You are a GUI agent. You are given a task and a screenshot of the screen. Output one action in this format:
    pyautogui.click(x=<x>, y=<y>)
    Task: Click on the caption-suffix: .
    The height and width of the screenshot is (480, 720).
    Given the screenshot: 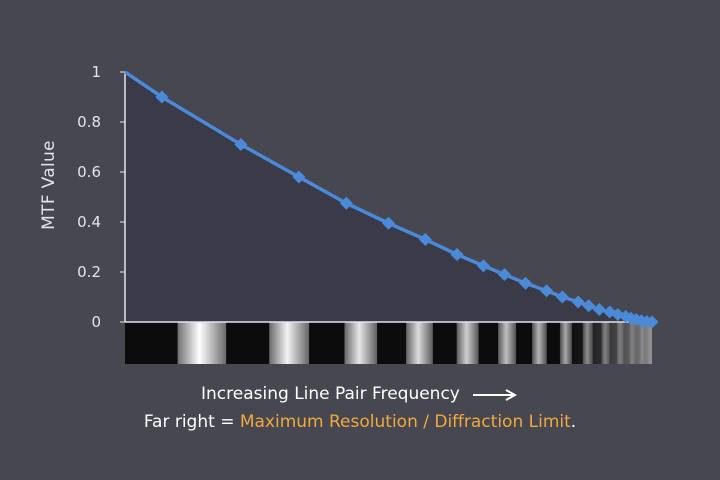 What is the action you would take?
    pyautogui.click(x=573, y=422)
    